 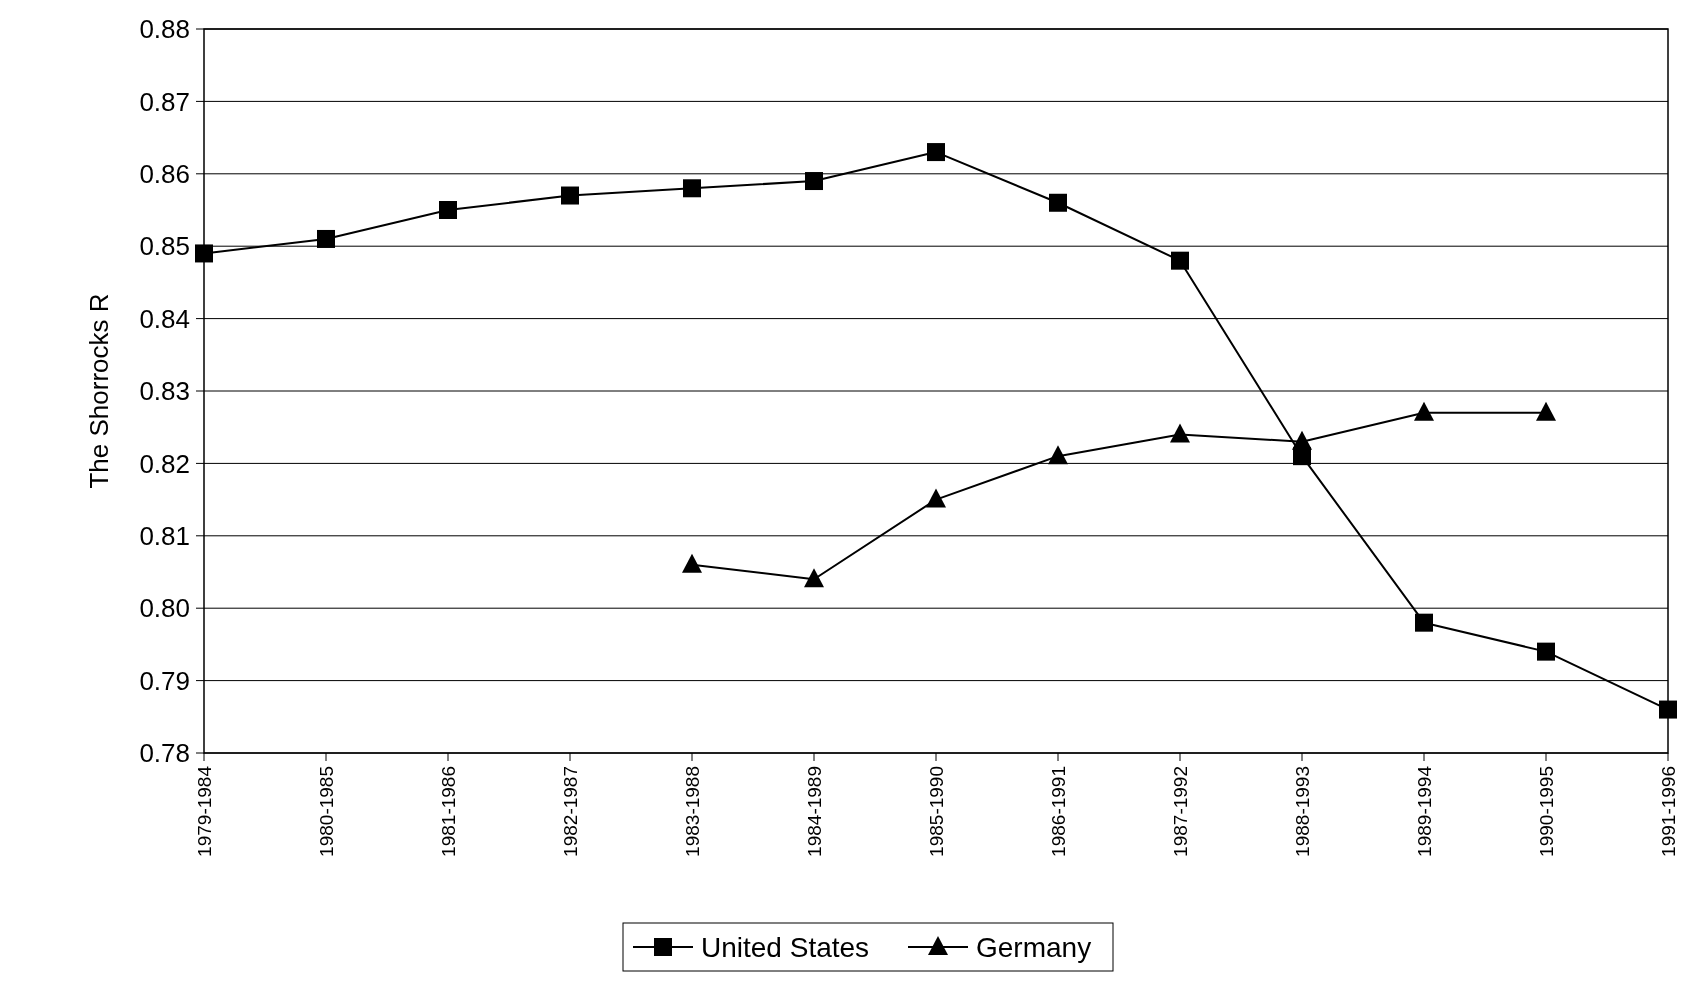 I want to click on x-tick-label: 1990-1995, so click(x=1546, y=811).